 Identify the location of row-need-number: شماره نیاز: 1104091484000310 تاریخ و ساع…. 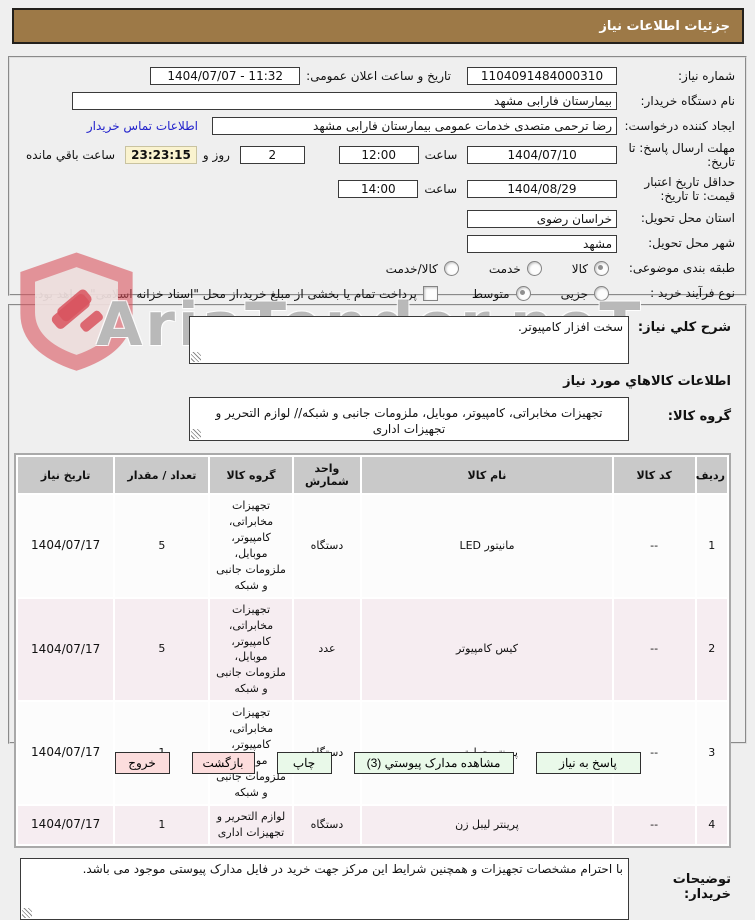
(377, 76).